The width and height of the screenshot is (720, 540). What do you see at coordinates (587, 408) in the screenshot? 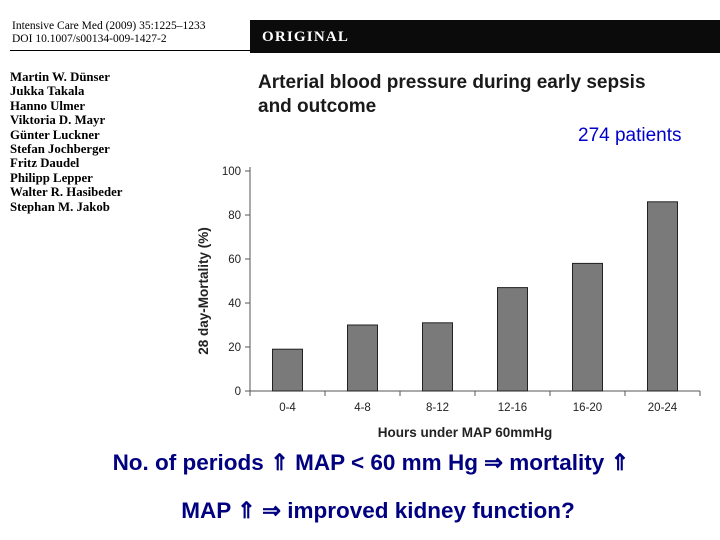
I see `x-tick-label: 16-20` at bounding box center [587, 408].